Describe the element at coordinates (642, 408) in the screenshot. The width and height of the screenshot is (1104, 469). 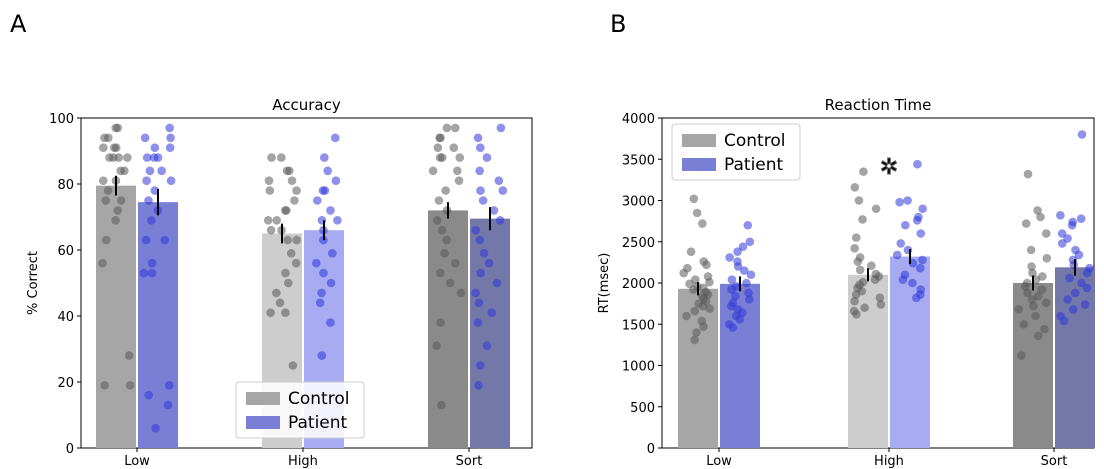
I see `rt-ytick-label: 500` at that location.